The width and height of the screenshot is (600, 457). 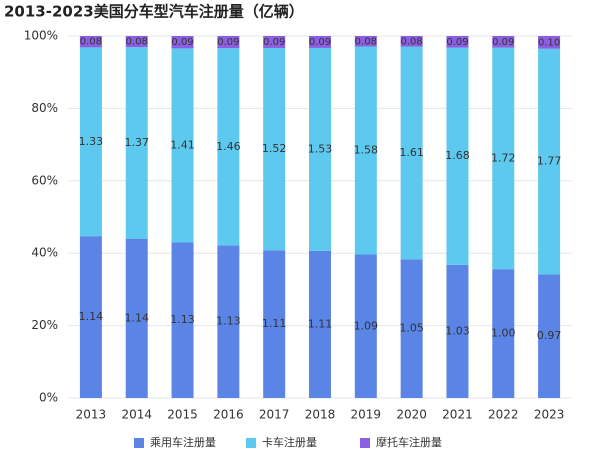 I want to click on data-label: 1.03, so click(x=457, y=330).